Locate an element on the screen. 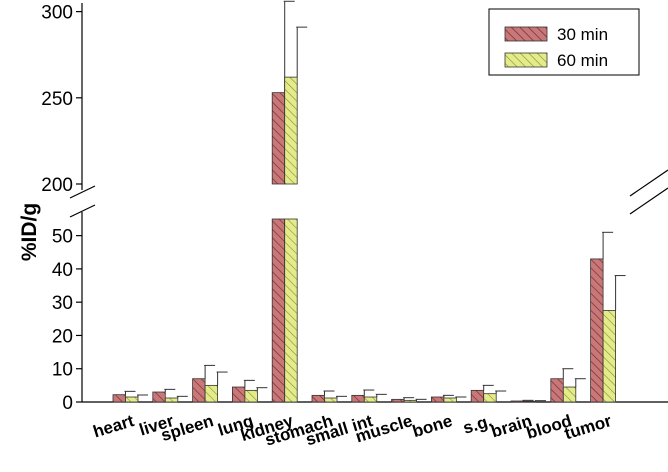 The height and width of the screenshot is (472, 668). y-tick-label: 200 is located at coordinates (57, 185).